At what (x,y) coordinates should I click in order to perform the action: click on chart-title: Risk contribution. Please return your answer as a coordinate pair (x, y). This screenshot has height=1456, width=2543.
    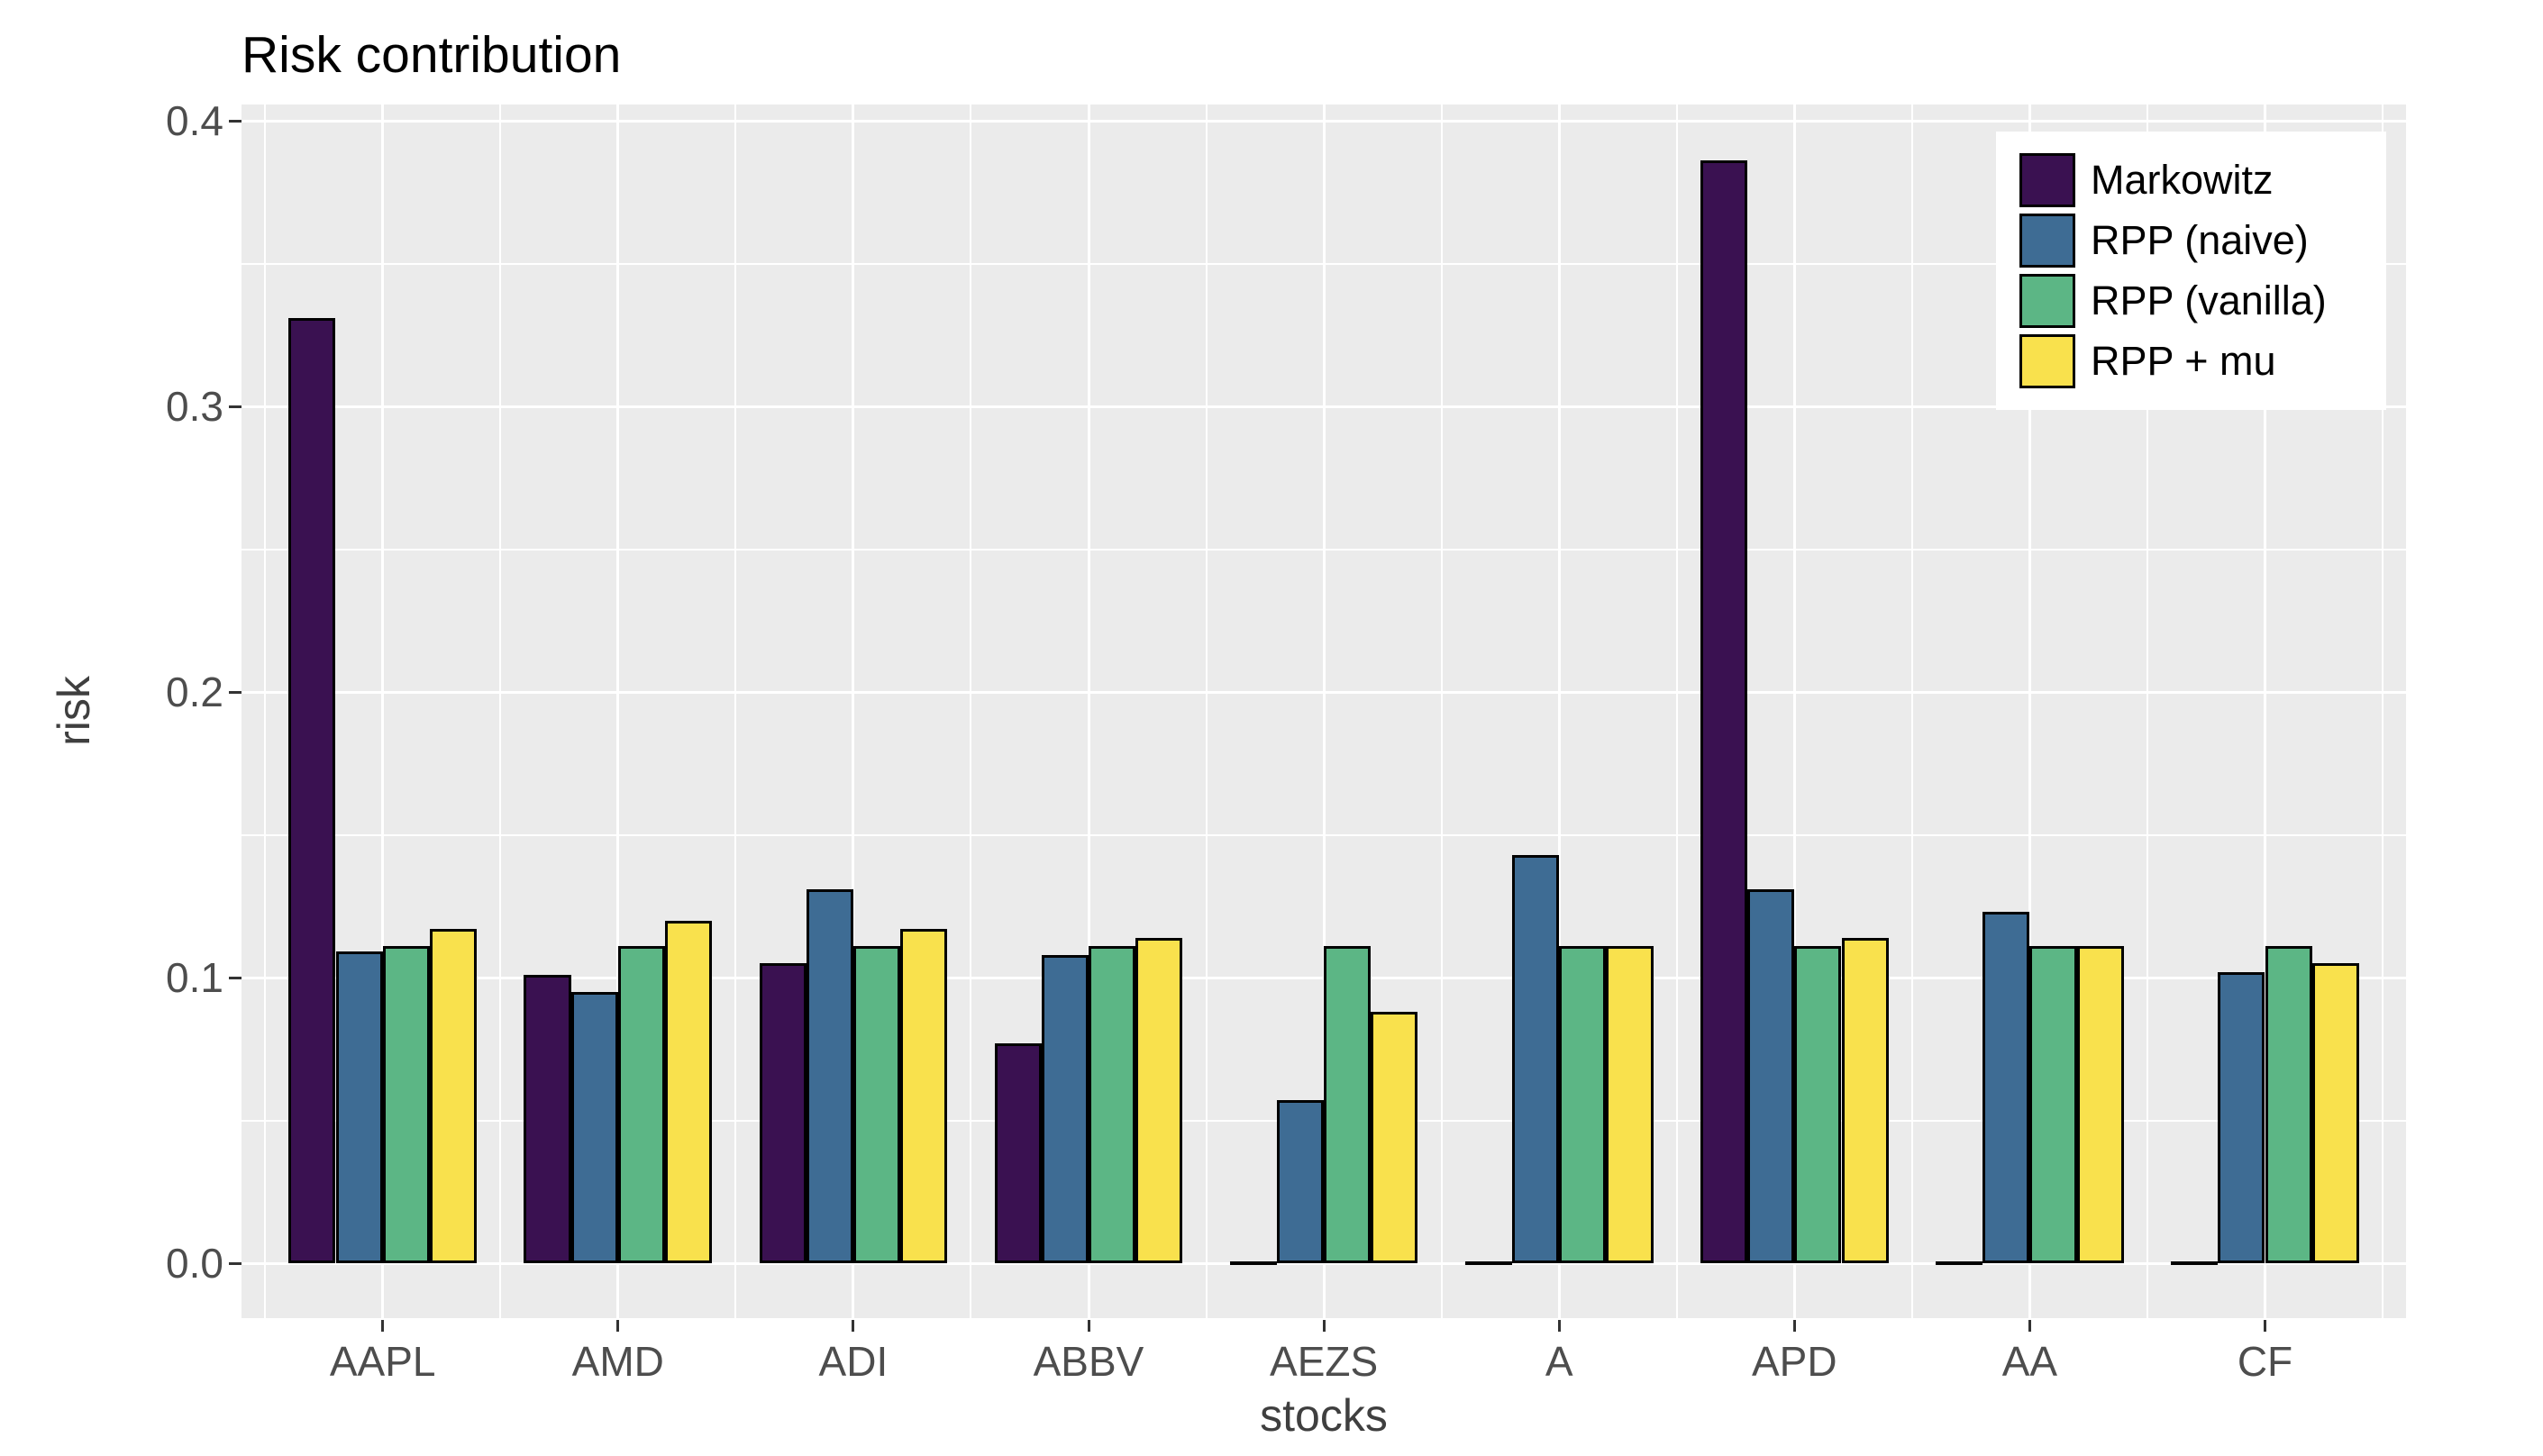
    Looking at the image, I should click on (432, 55).